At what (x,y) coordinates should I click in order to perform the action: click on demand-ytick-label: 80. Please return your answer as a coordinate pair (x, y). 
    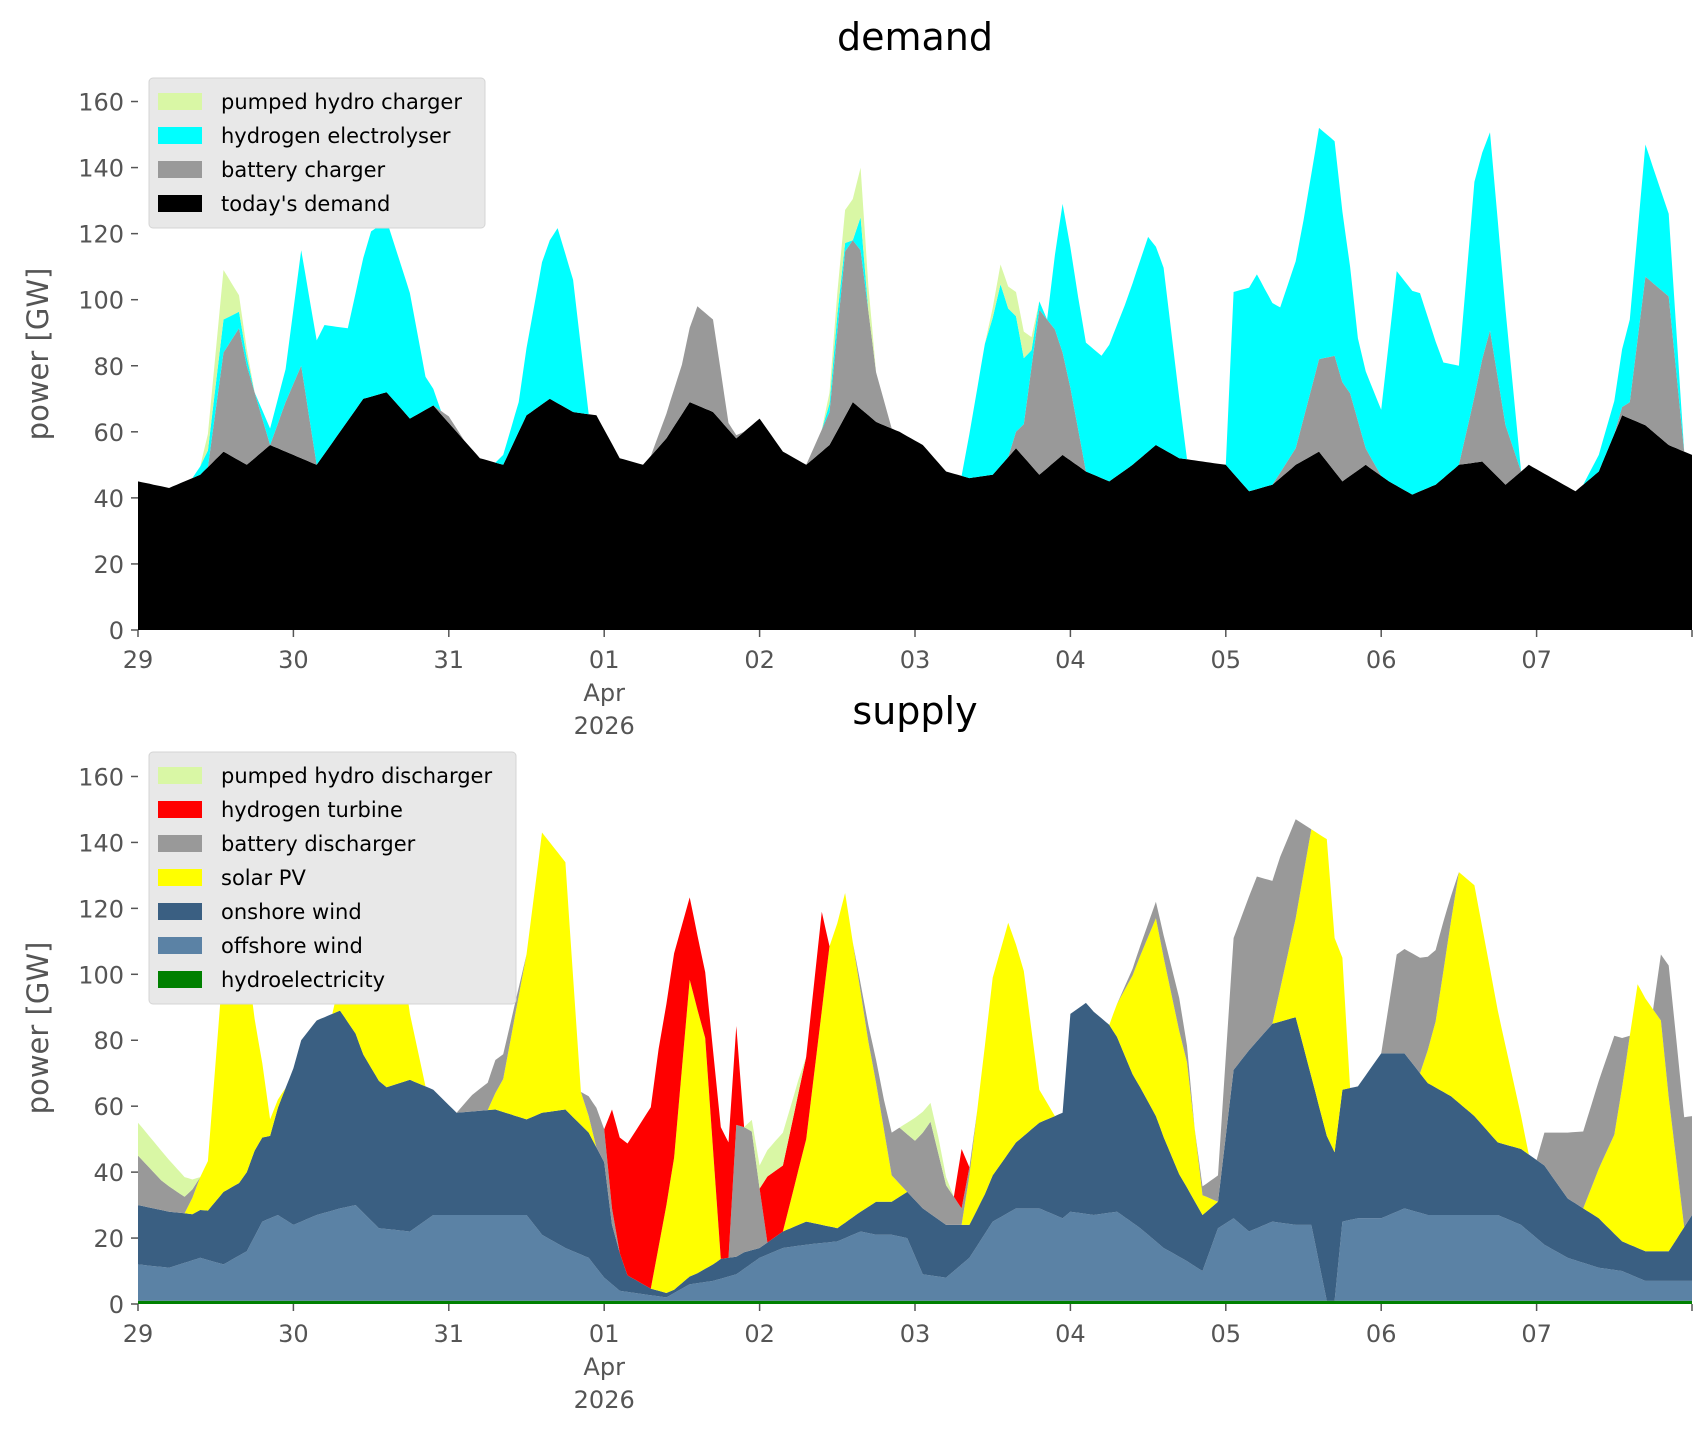
    Looking at the image, I should click on (108, 367).